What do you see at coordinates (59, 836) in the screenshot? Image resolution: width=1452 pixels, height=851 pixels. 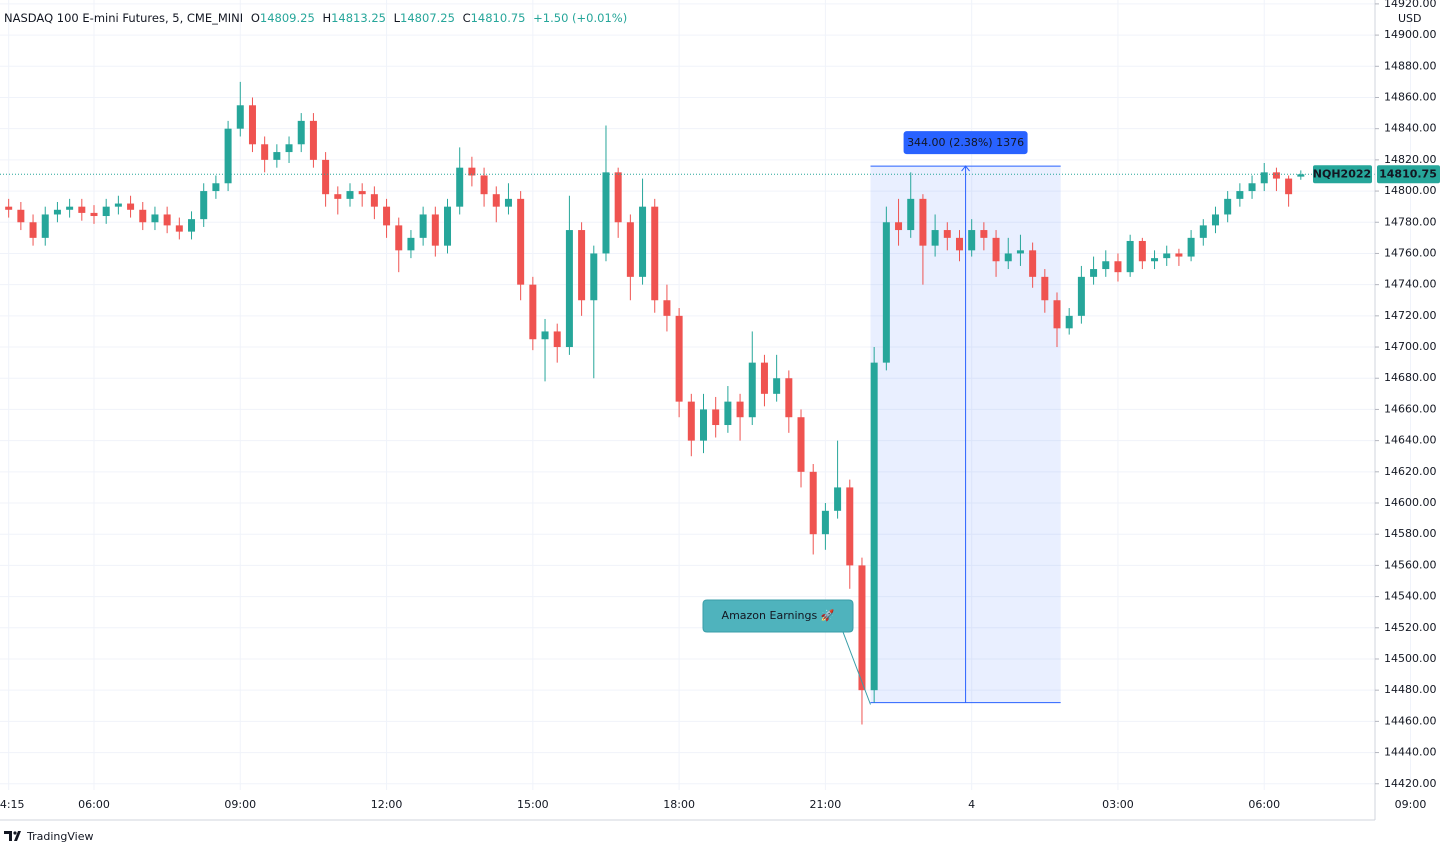 I see `brand: TradingView` at bounding box center [59, 836].